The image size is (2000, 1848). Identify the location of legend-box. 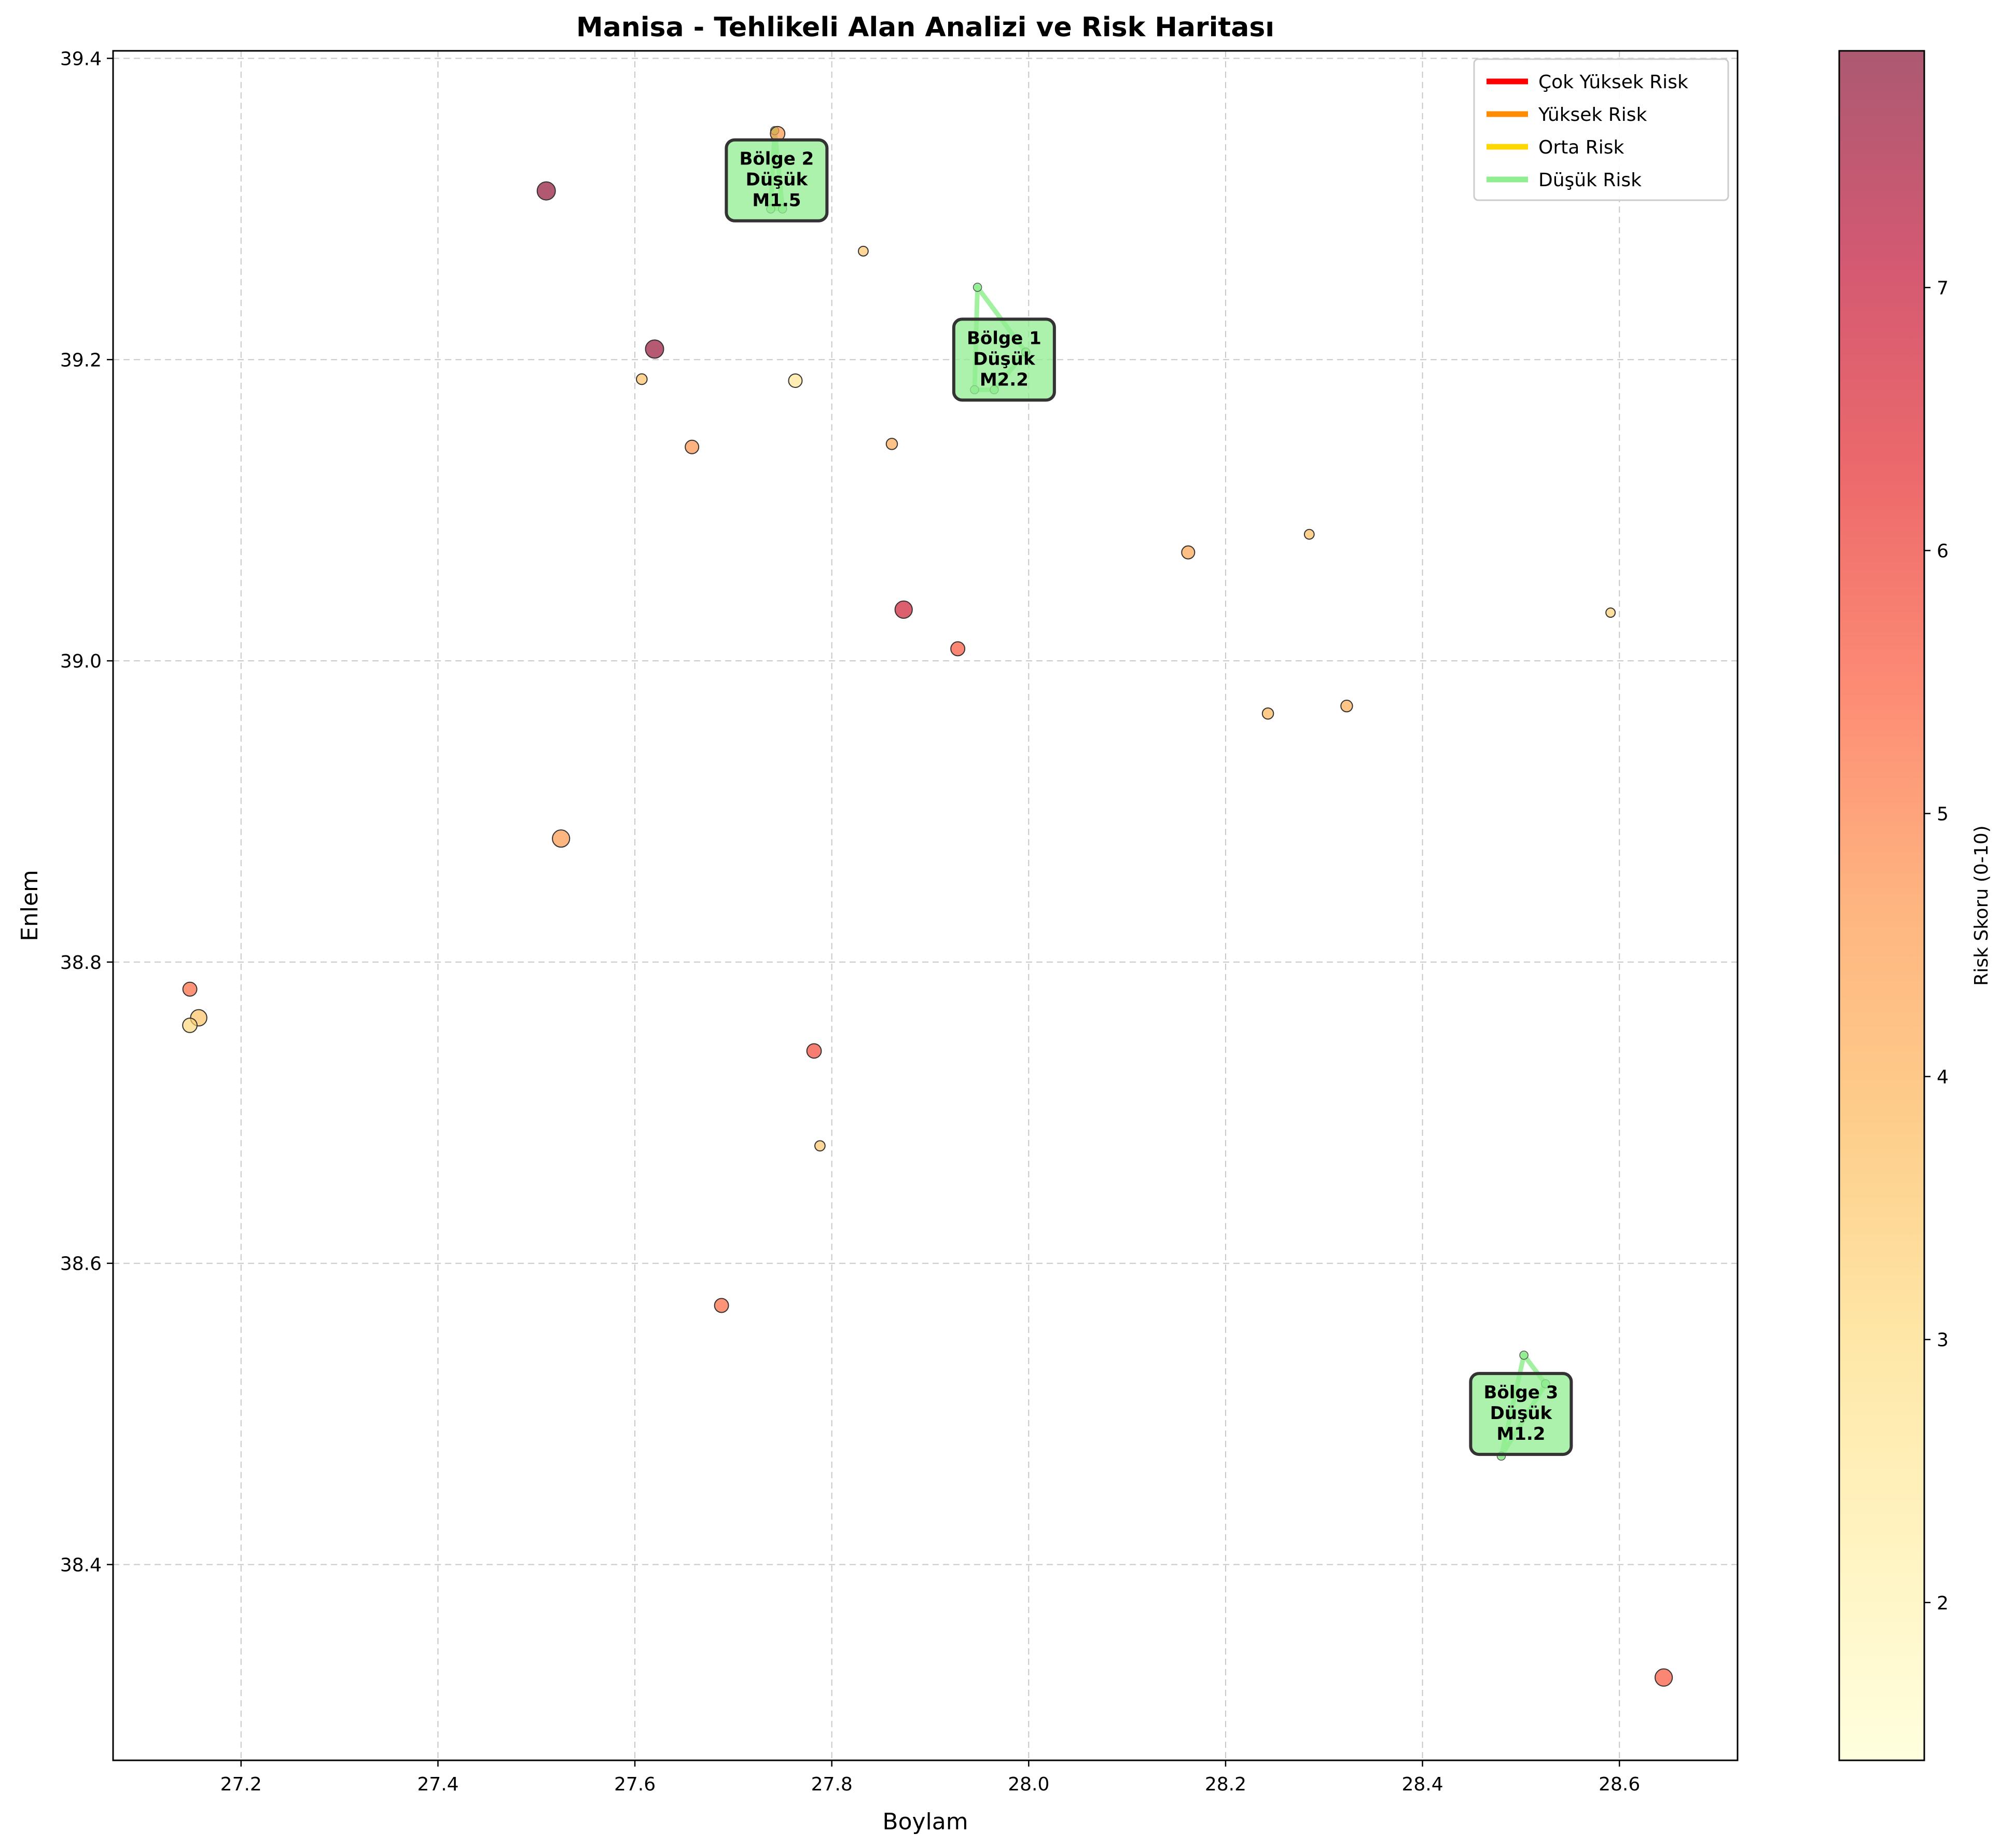
(1601, 129).